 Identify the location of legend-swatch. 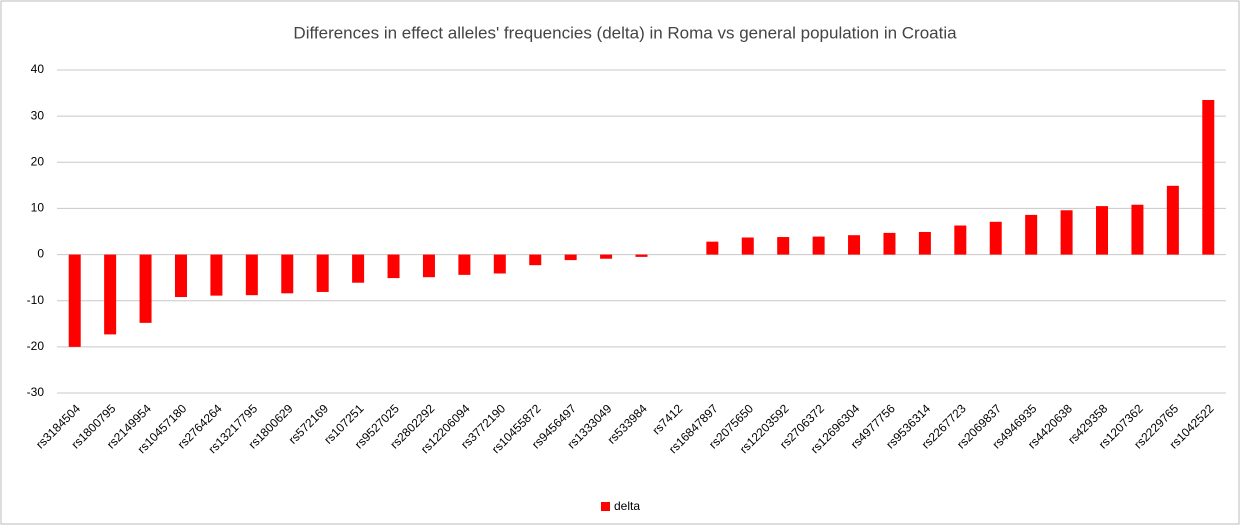
(605, 506).